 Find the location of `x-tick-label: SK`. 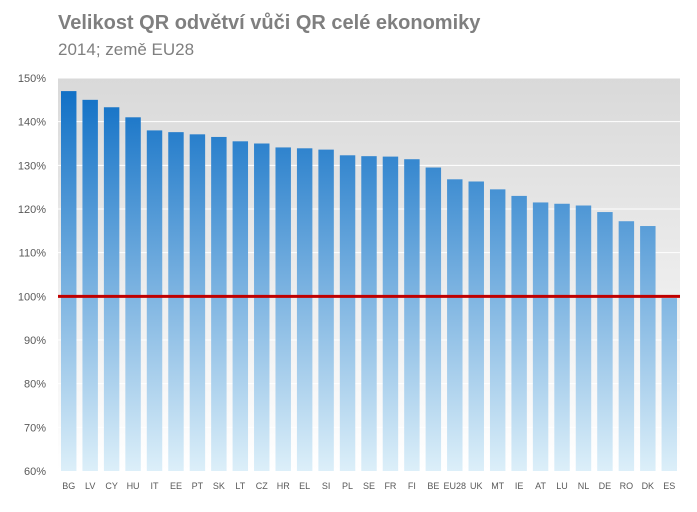

x-tick-label: SK is located at coordinates (219, 486).